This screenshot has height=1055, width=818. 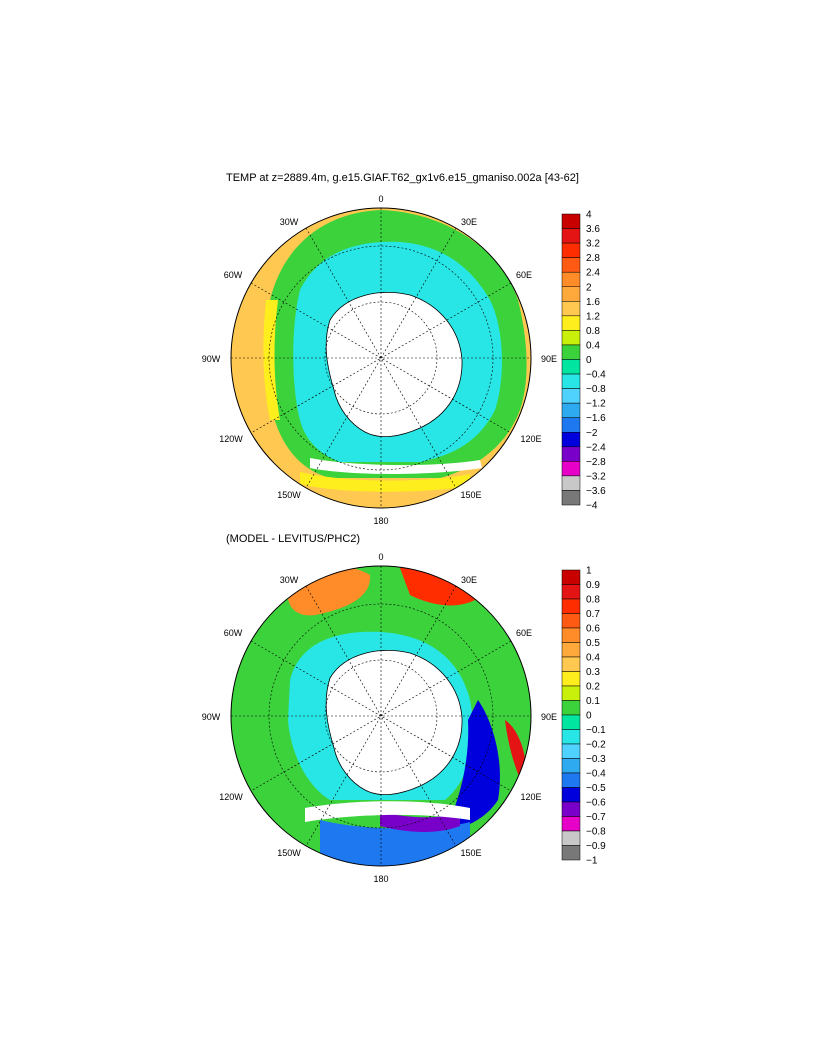 What do you see at coordinates (596, 817) in the screenshot?
I see `colorbar-label: −0.7` at bounding box center [596, 817].